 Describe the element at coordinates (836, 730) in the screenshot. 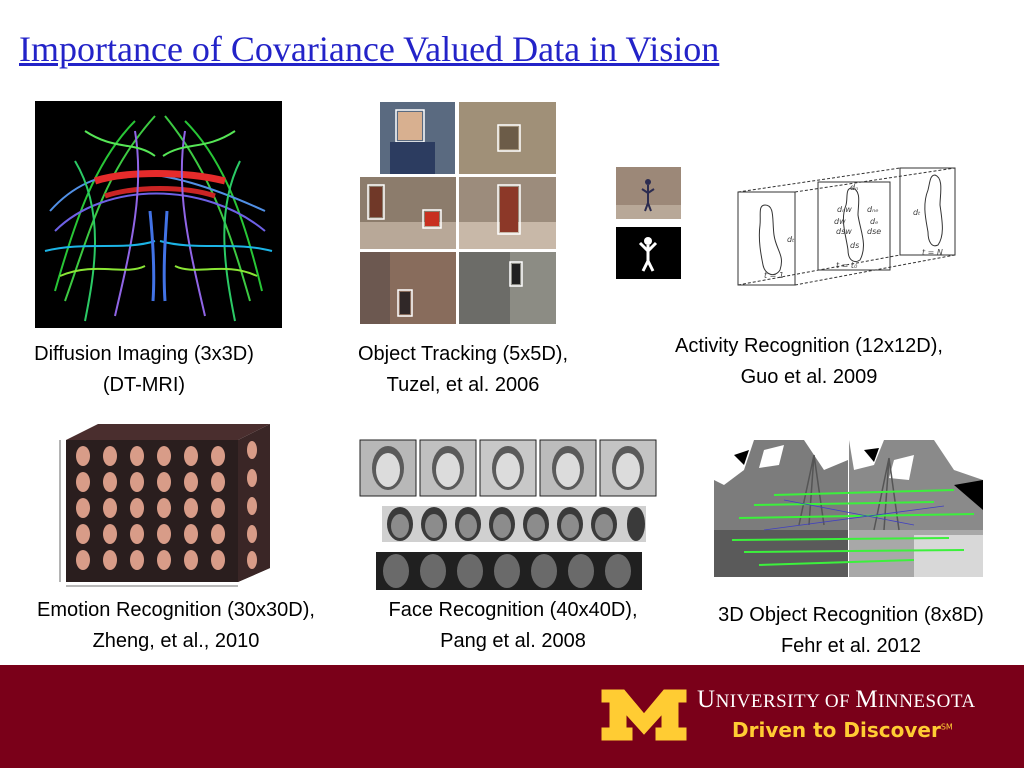

I see `tagline-text: Driven to Discover` at that location.